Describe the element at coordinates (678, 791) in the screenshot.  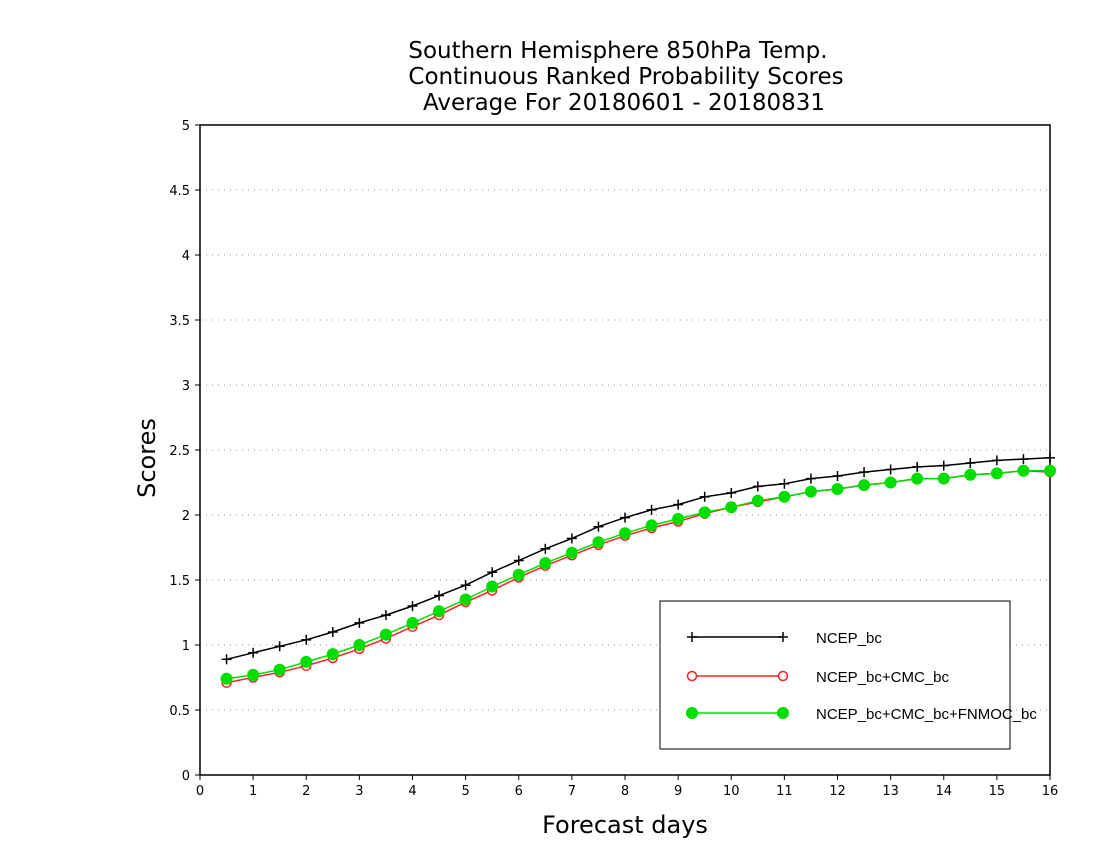
I see `x-tick-label: 9` at that location.